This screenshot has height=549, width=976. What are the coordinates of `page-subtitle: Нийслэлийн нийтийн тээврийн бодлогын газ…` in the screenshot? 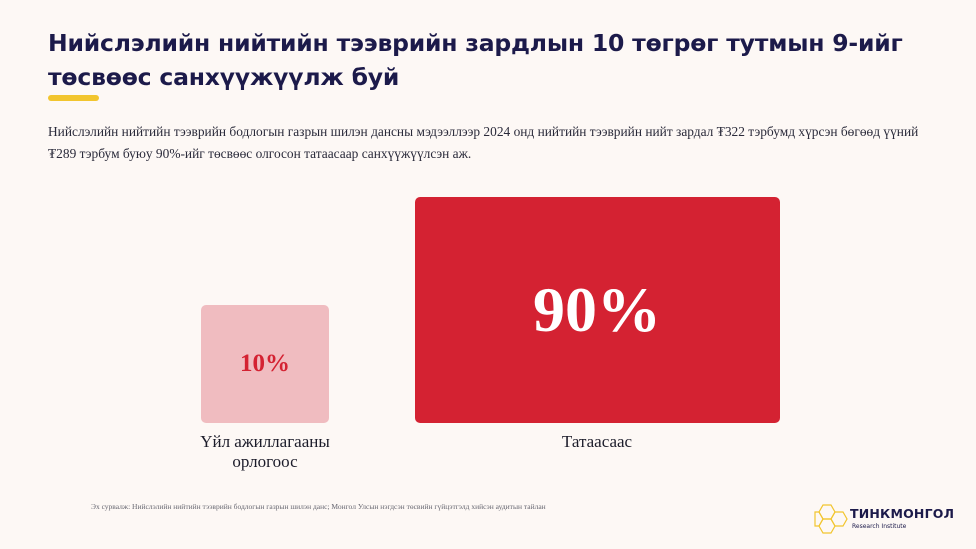 It's located at (483, 142).